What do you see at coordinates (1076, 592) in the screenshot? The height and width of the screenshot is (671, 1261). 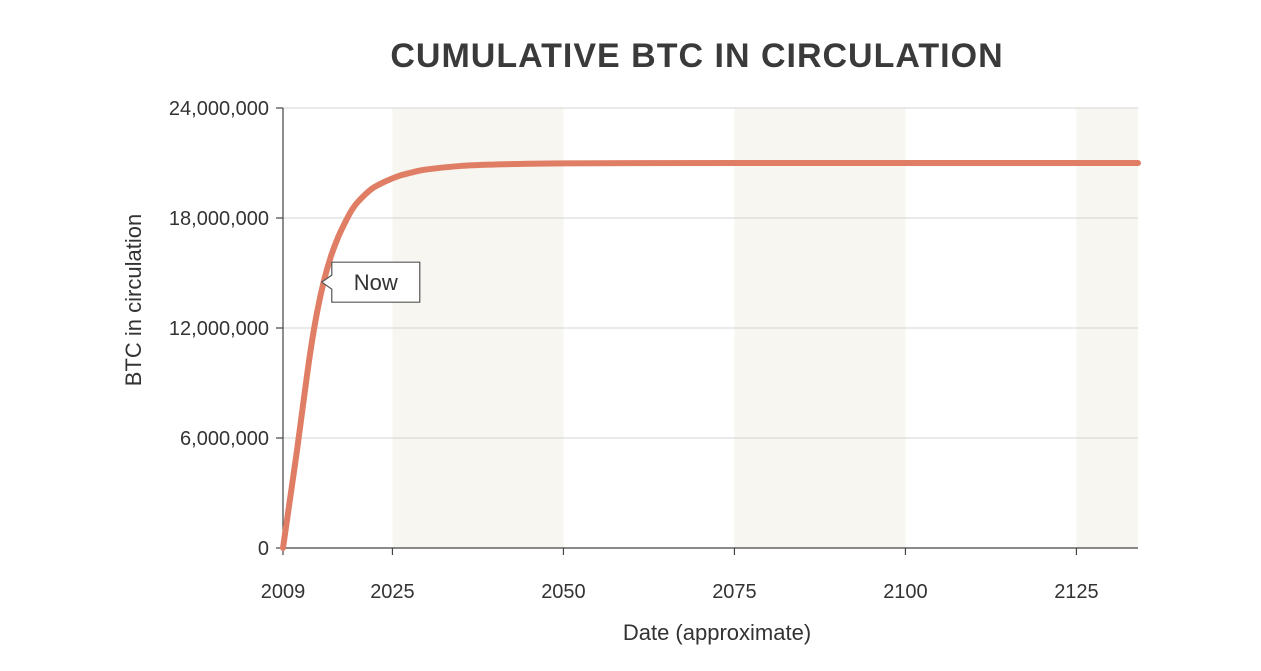 I see `x-tick-label-5: 2125` at bounding box center [1076, 592].